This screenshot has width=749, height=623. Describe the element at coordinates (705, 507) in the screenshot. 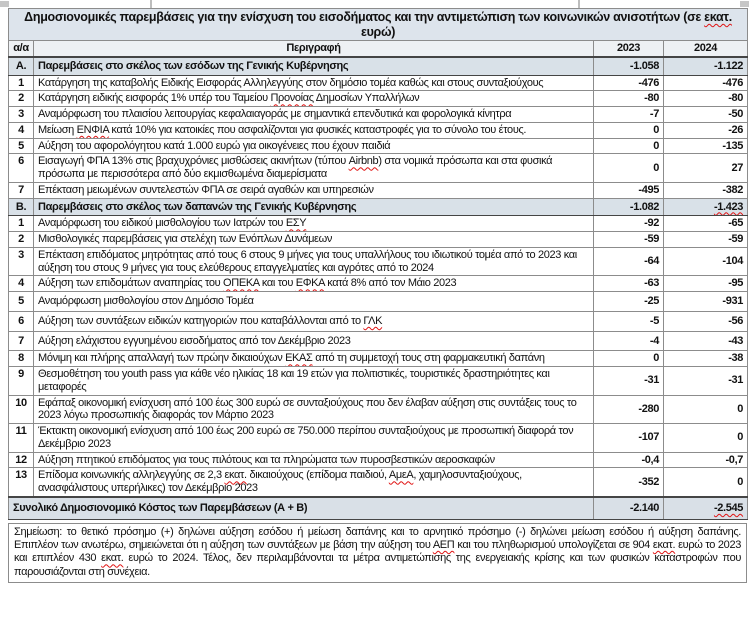

I see `total-value-2024: -2.545` at that location.